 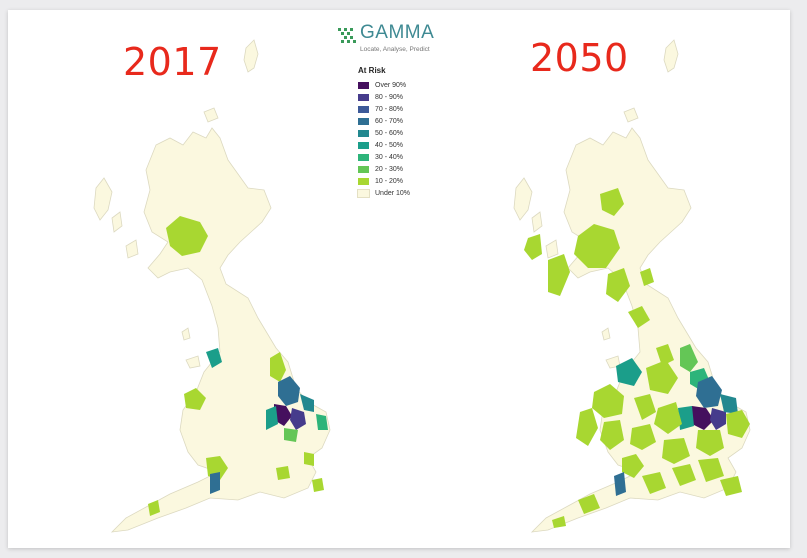 I want to click on legend-item: 10 - 20%, so click(x=398, y=181).